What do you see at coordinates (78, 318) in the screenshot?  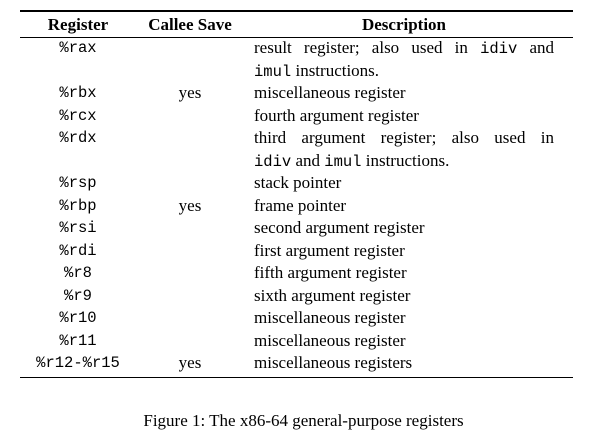 I see `register-name: %r10` at bounding box center [78, 318].